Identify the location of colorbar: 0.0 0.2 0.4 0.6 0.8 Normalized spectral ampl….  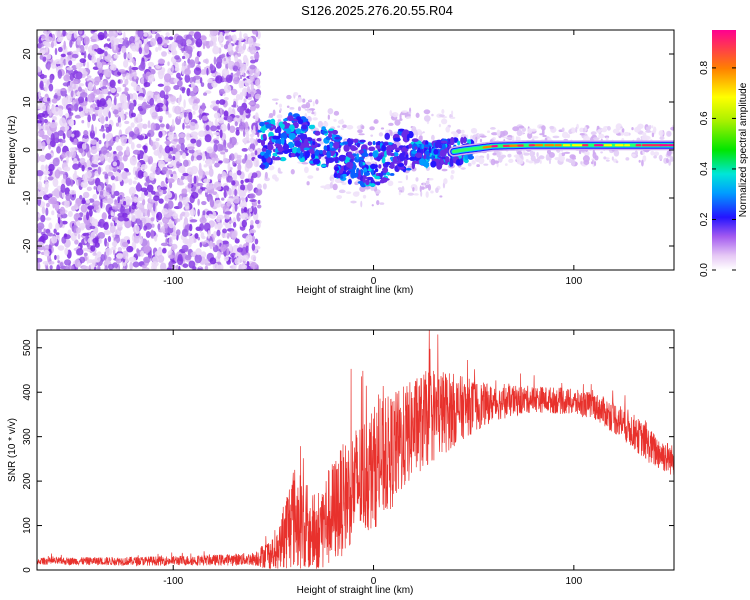
(724, 153).